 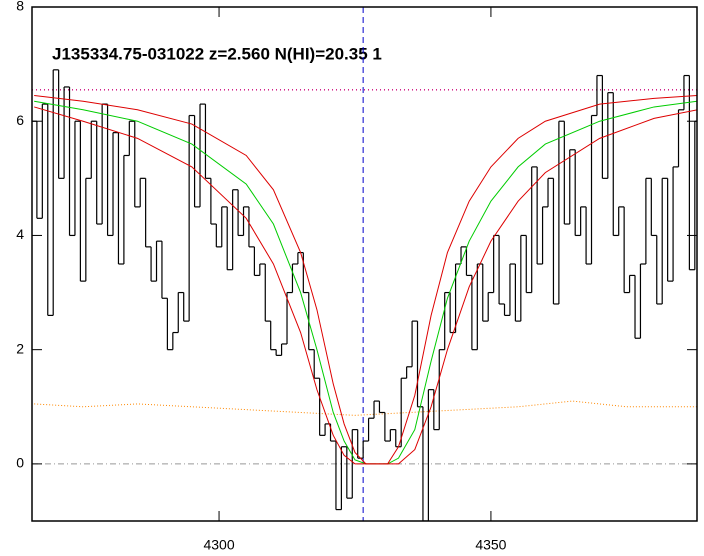 I want to click on error-line, so click(x=365, y=408).